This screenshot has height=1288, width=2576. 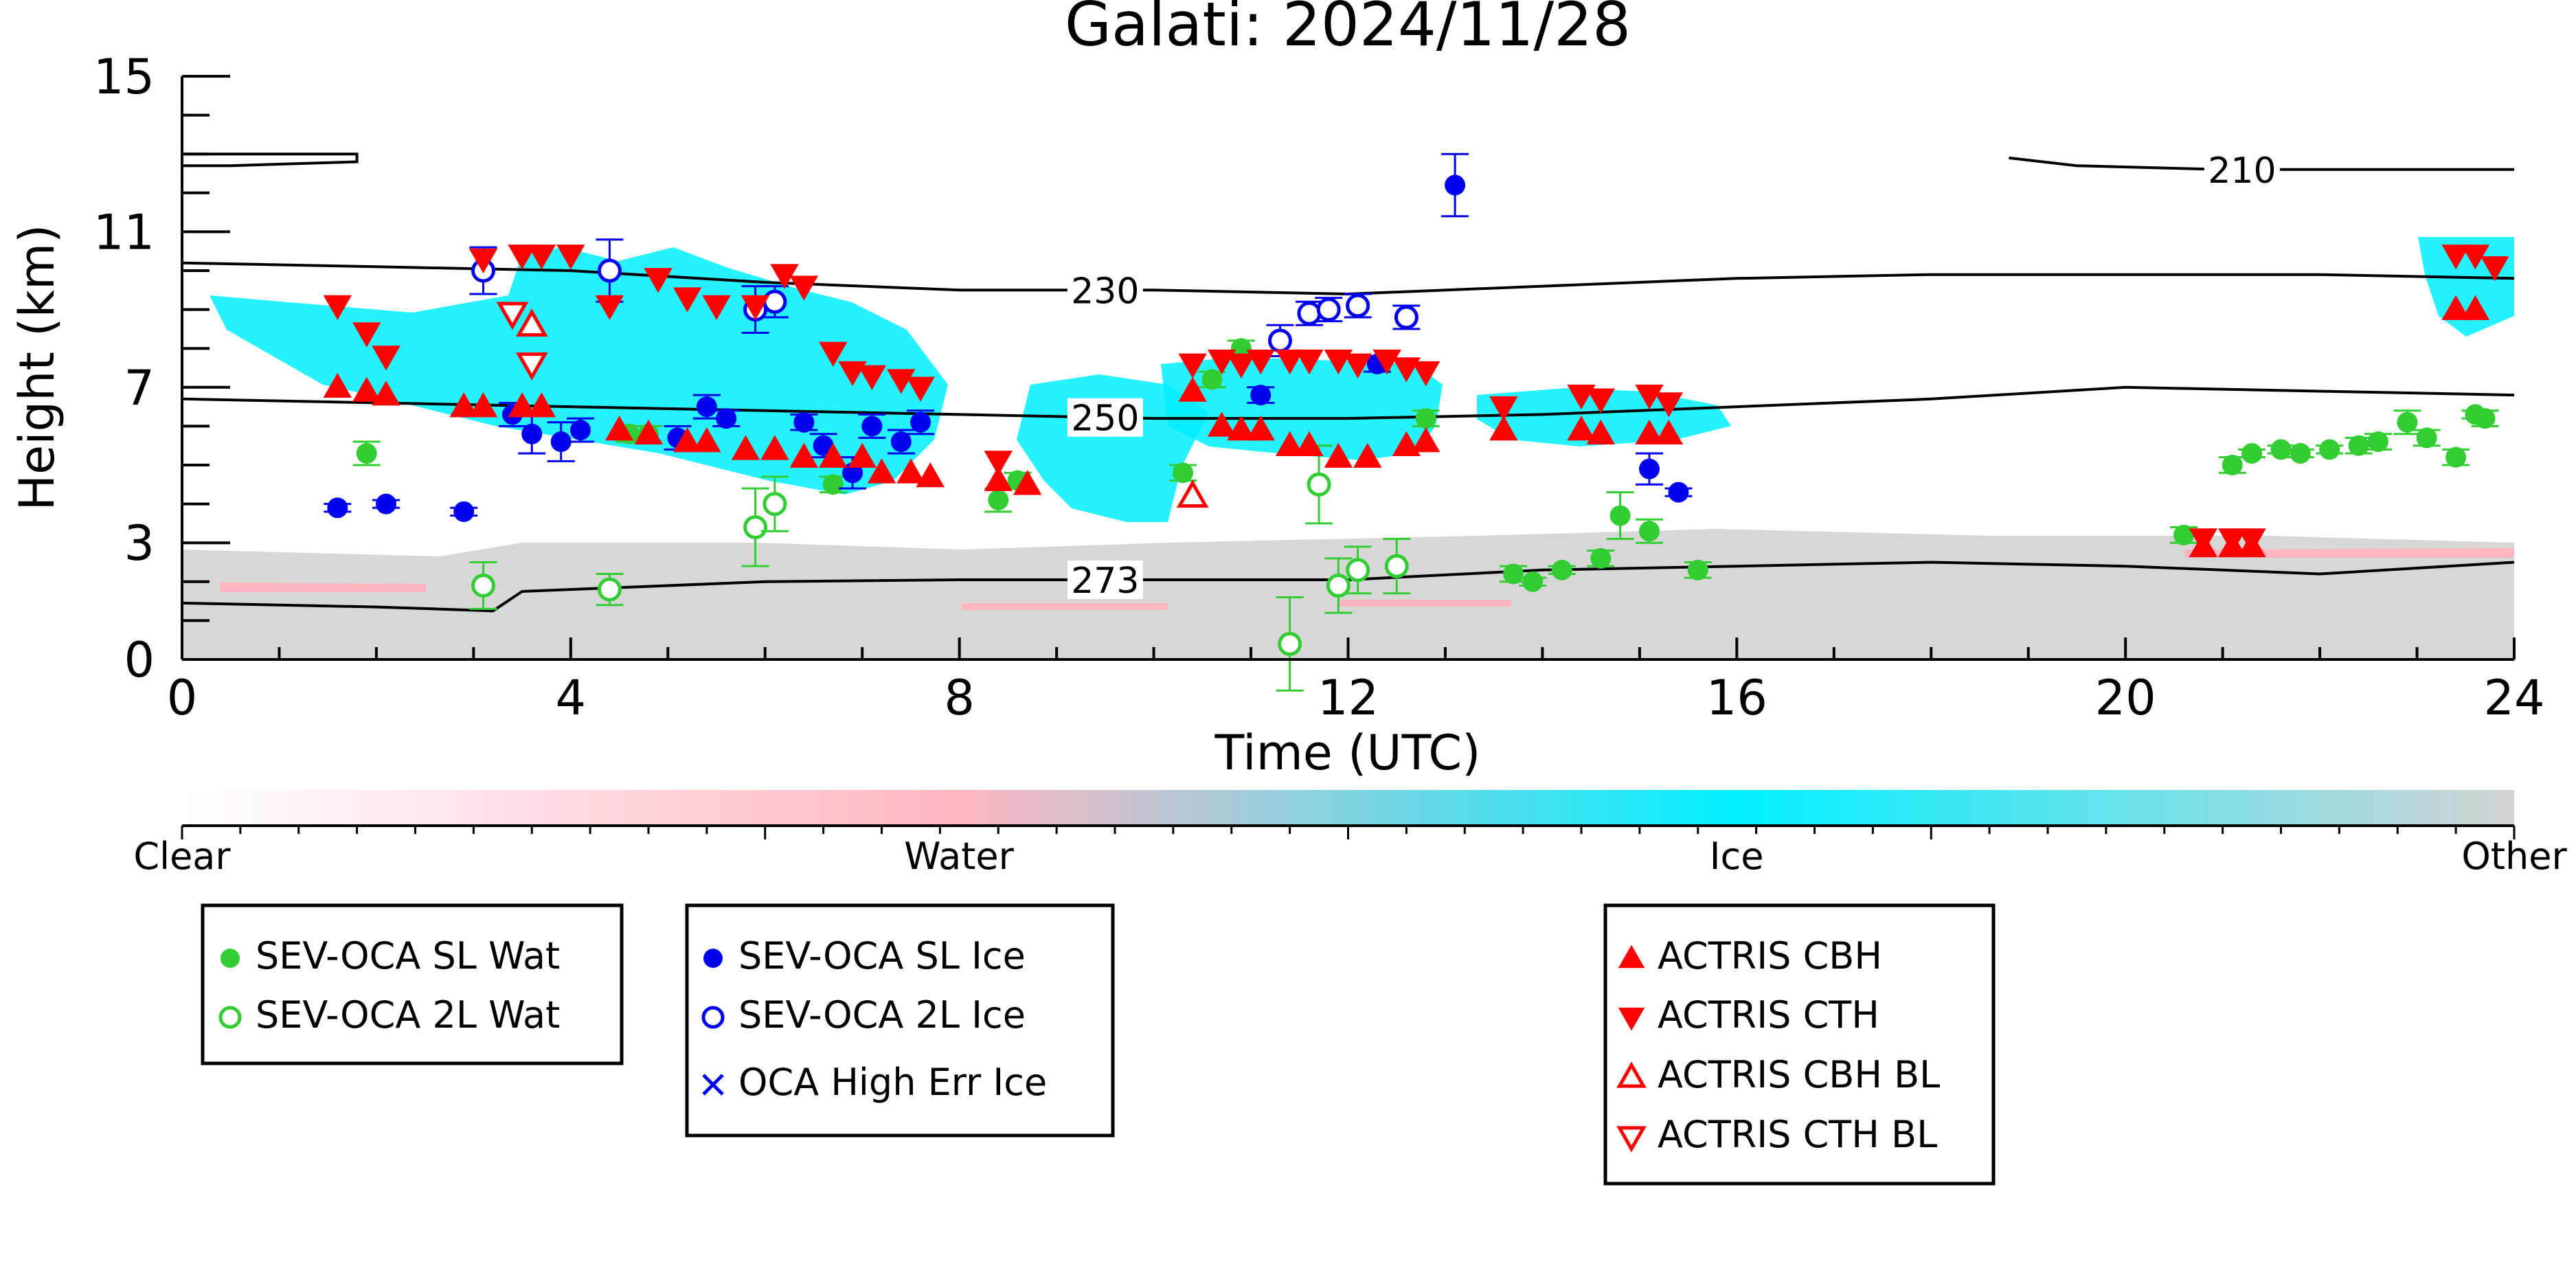 I want to click on legend-symbol-stroke, so click(x=713, y=1085).